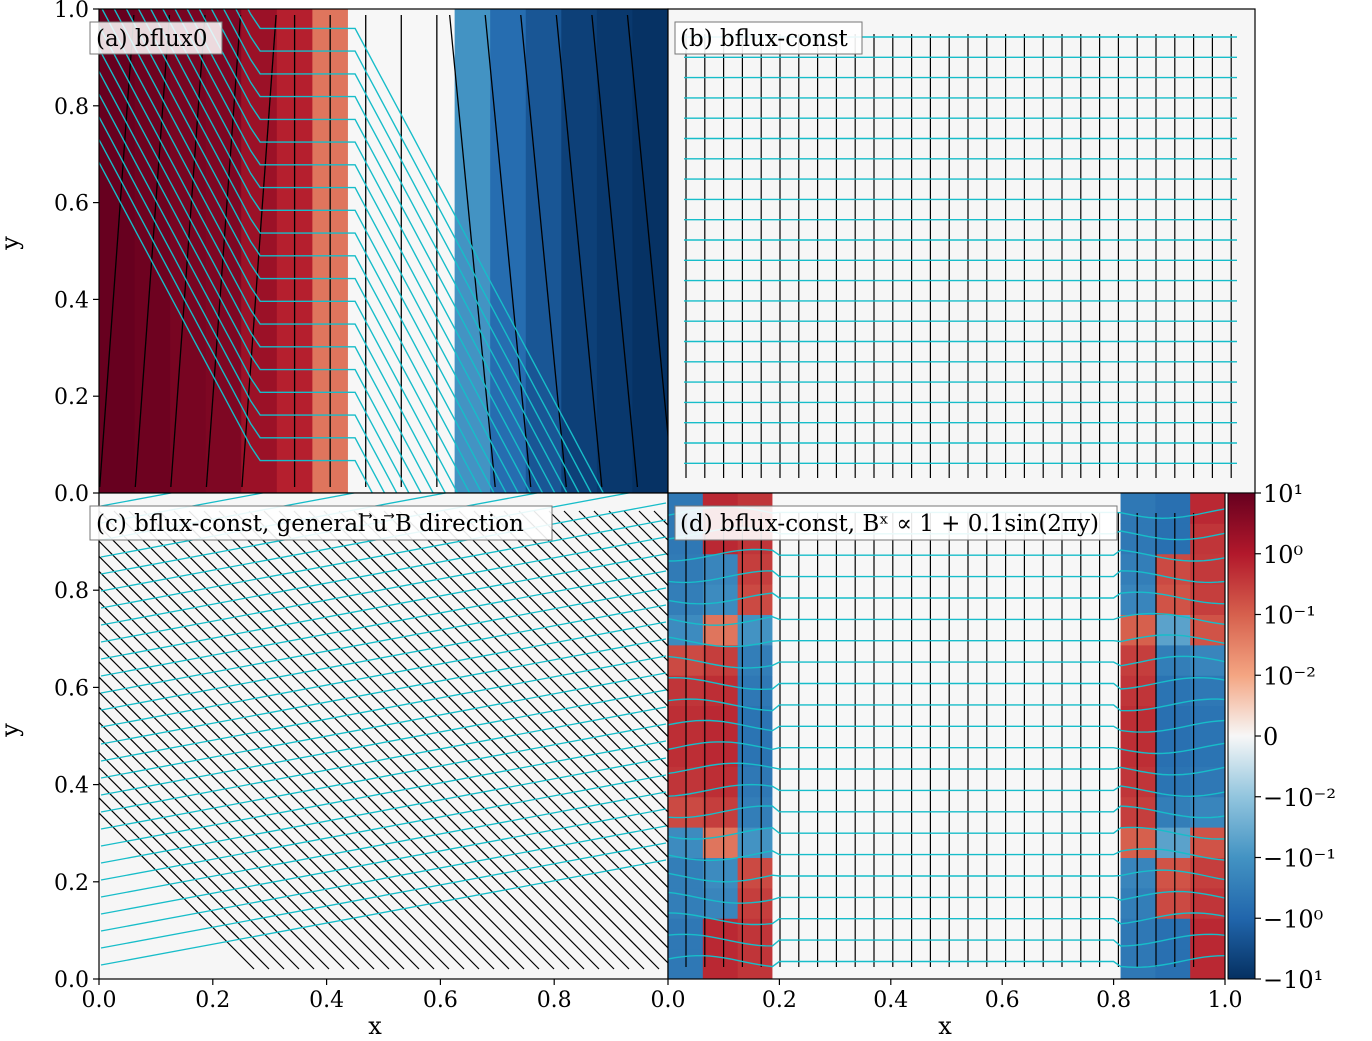 This screenshot has height=1041, width=1372. Describe the element at coordinates (1225, 1000) in the screenshot. I see `x-right-tick-label: 1.0` at that location.